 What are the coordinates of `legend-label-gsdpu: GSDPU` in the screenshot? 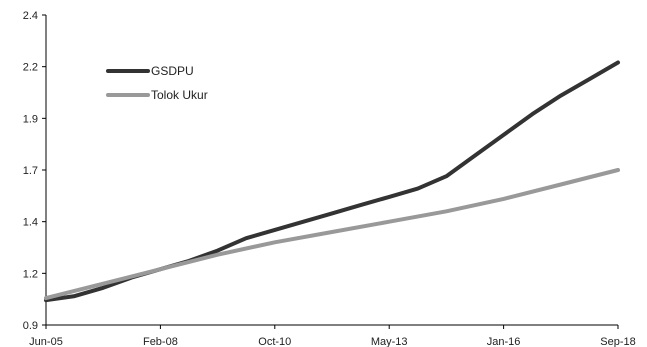 It's located at (172, 71).